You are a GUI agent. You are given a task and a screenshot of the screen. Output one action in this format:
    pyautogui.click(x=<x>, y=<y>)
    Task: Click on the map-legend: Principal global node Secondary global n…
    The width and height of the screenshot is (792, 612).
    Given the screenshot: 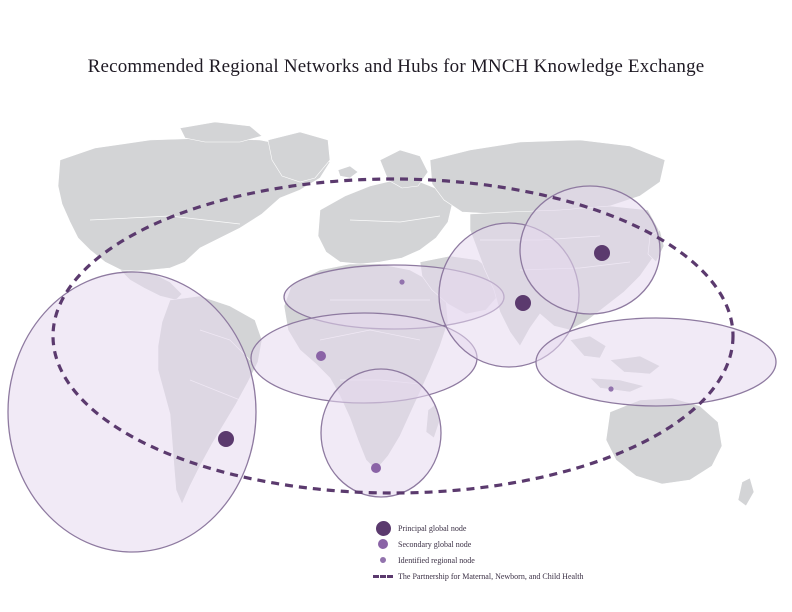 What is the action you would take?
    pyautogui.click(x=522, y=552)
    